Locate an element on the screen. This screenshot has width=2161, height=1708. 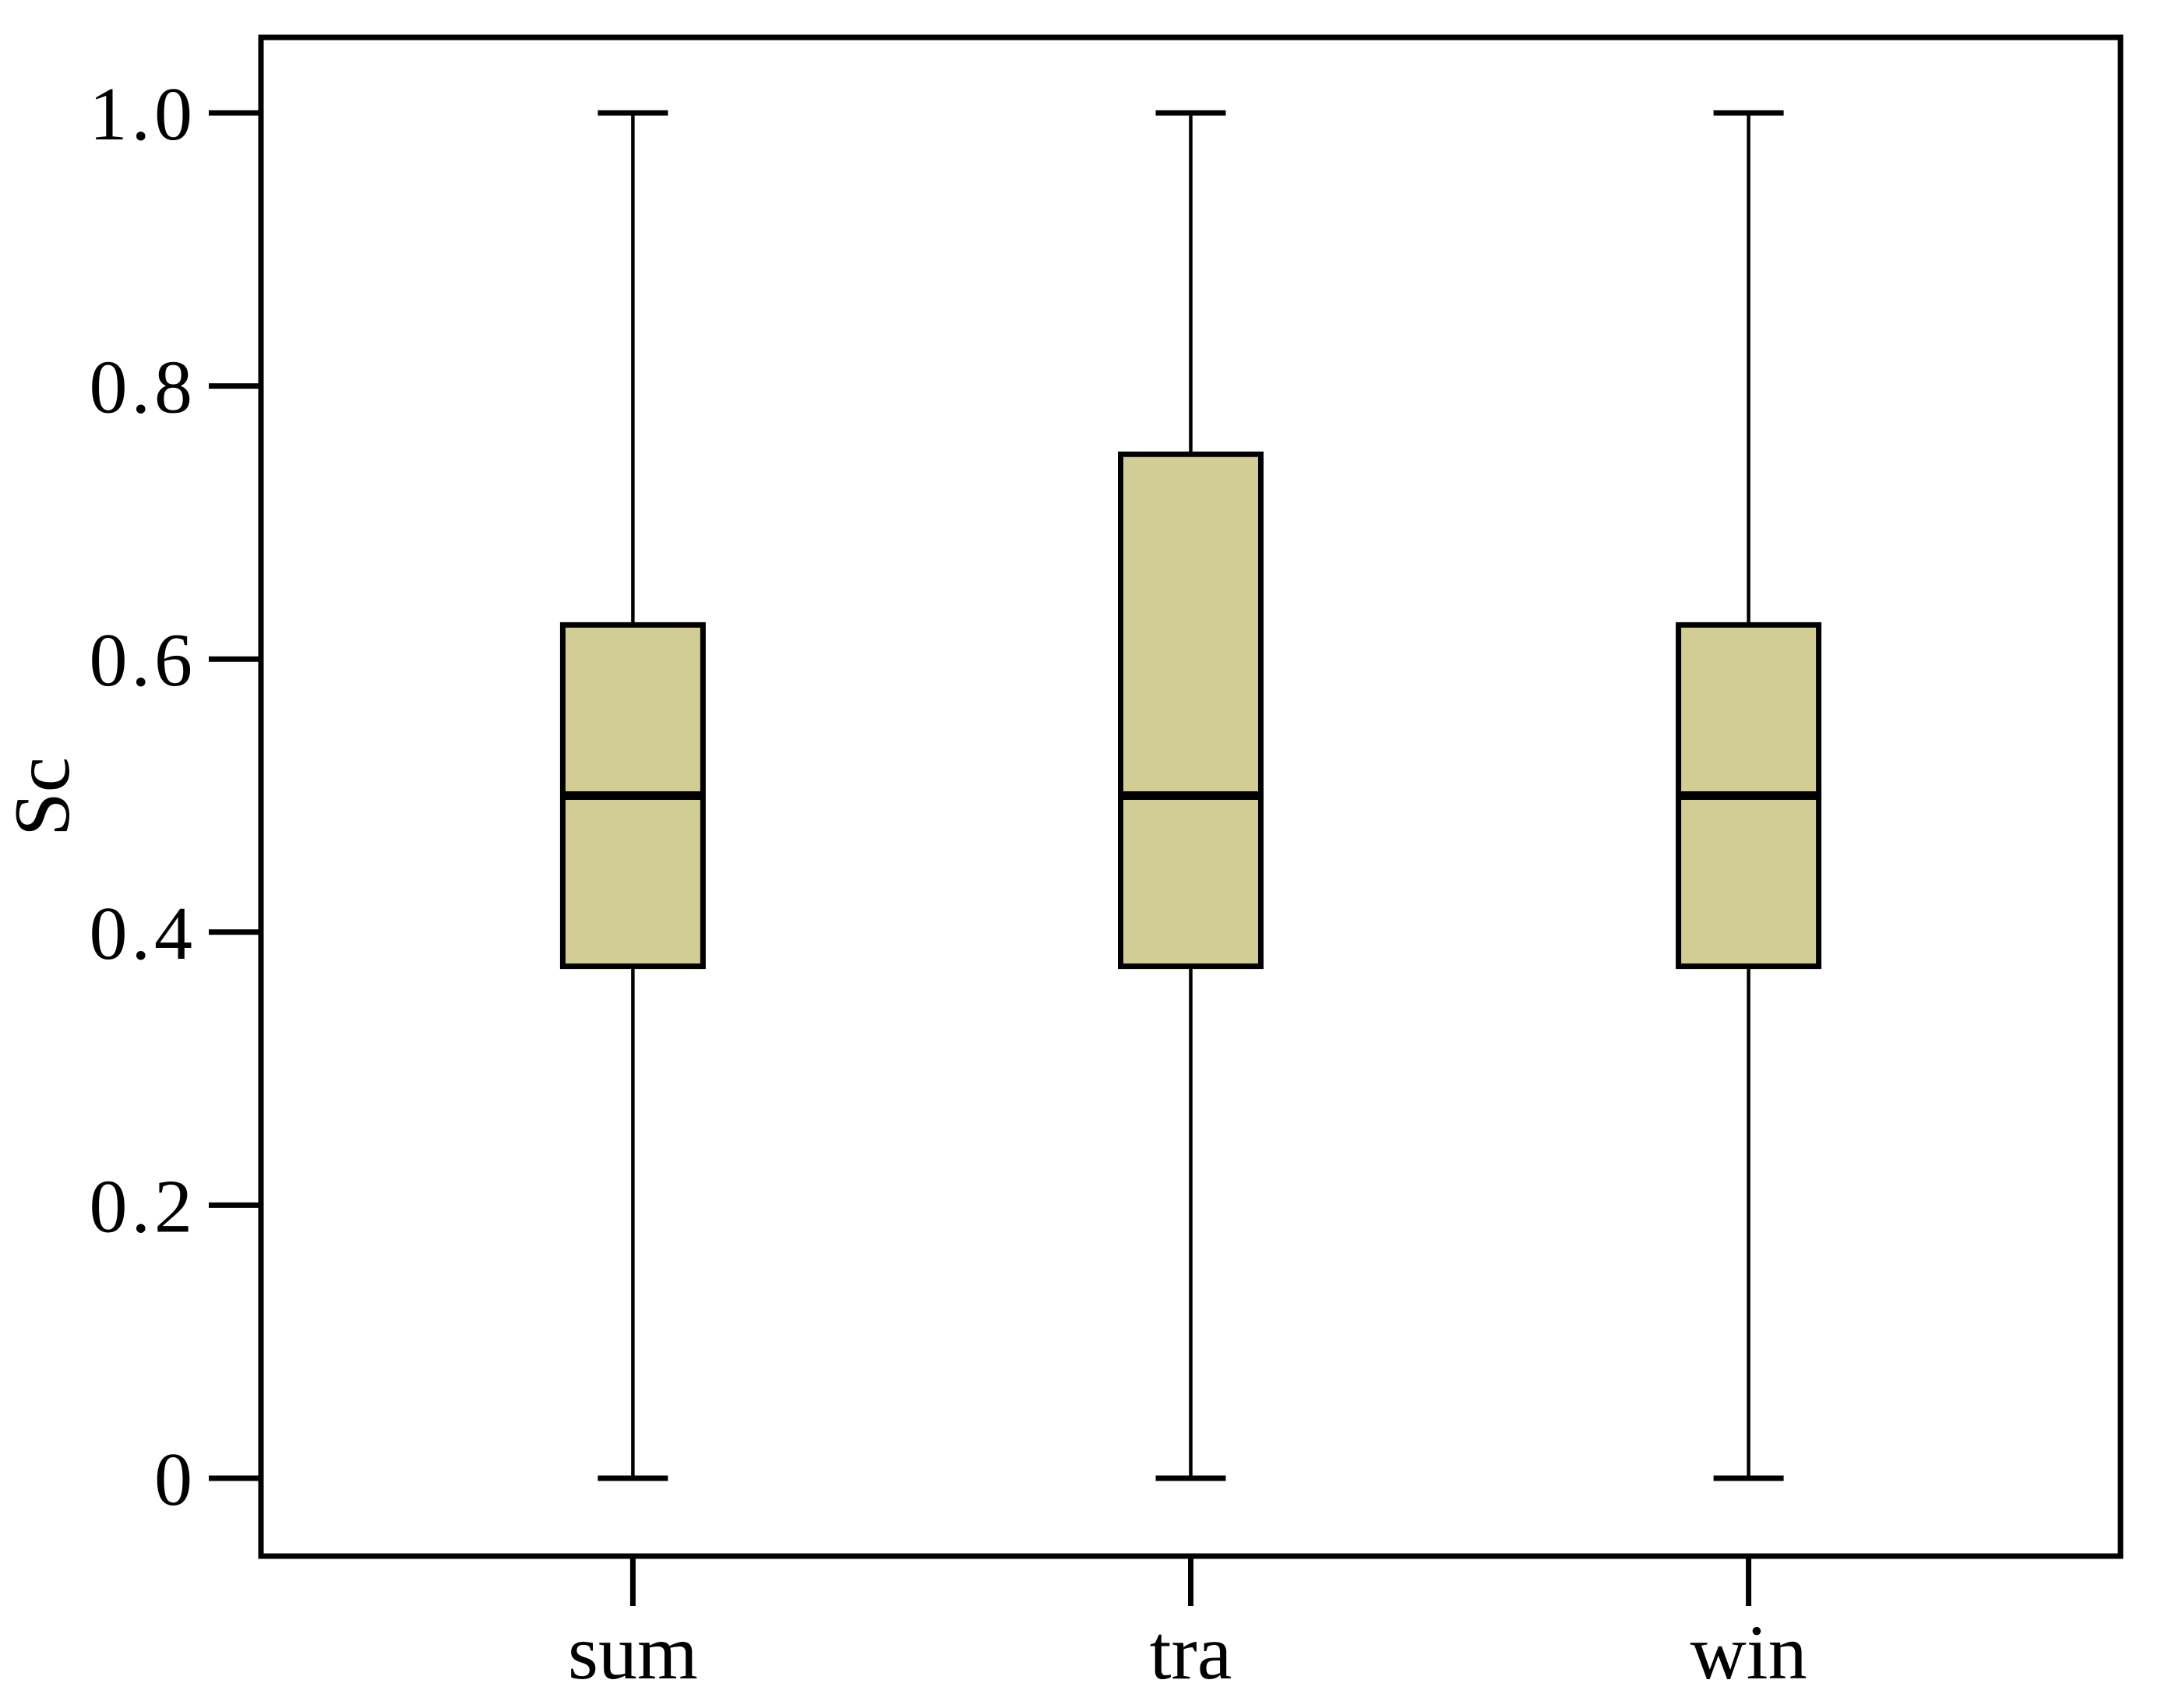
y-tick-label: 0 is located at coordinates (175, 1480).